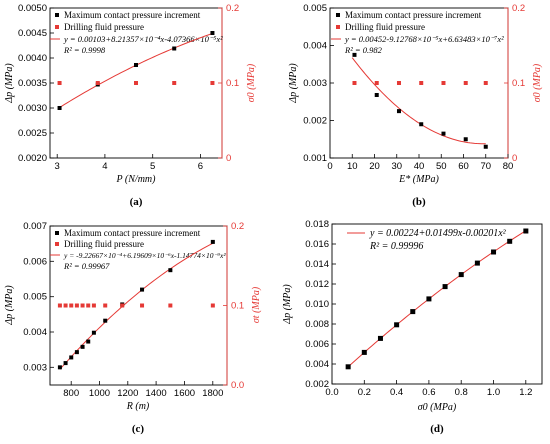 The image size is (550, 444). What do you see at coordinates (184, 393) in the screenshot?
I see `x-tick-label: 1600` at bounding box center [184, 393].